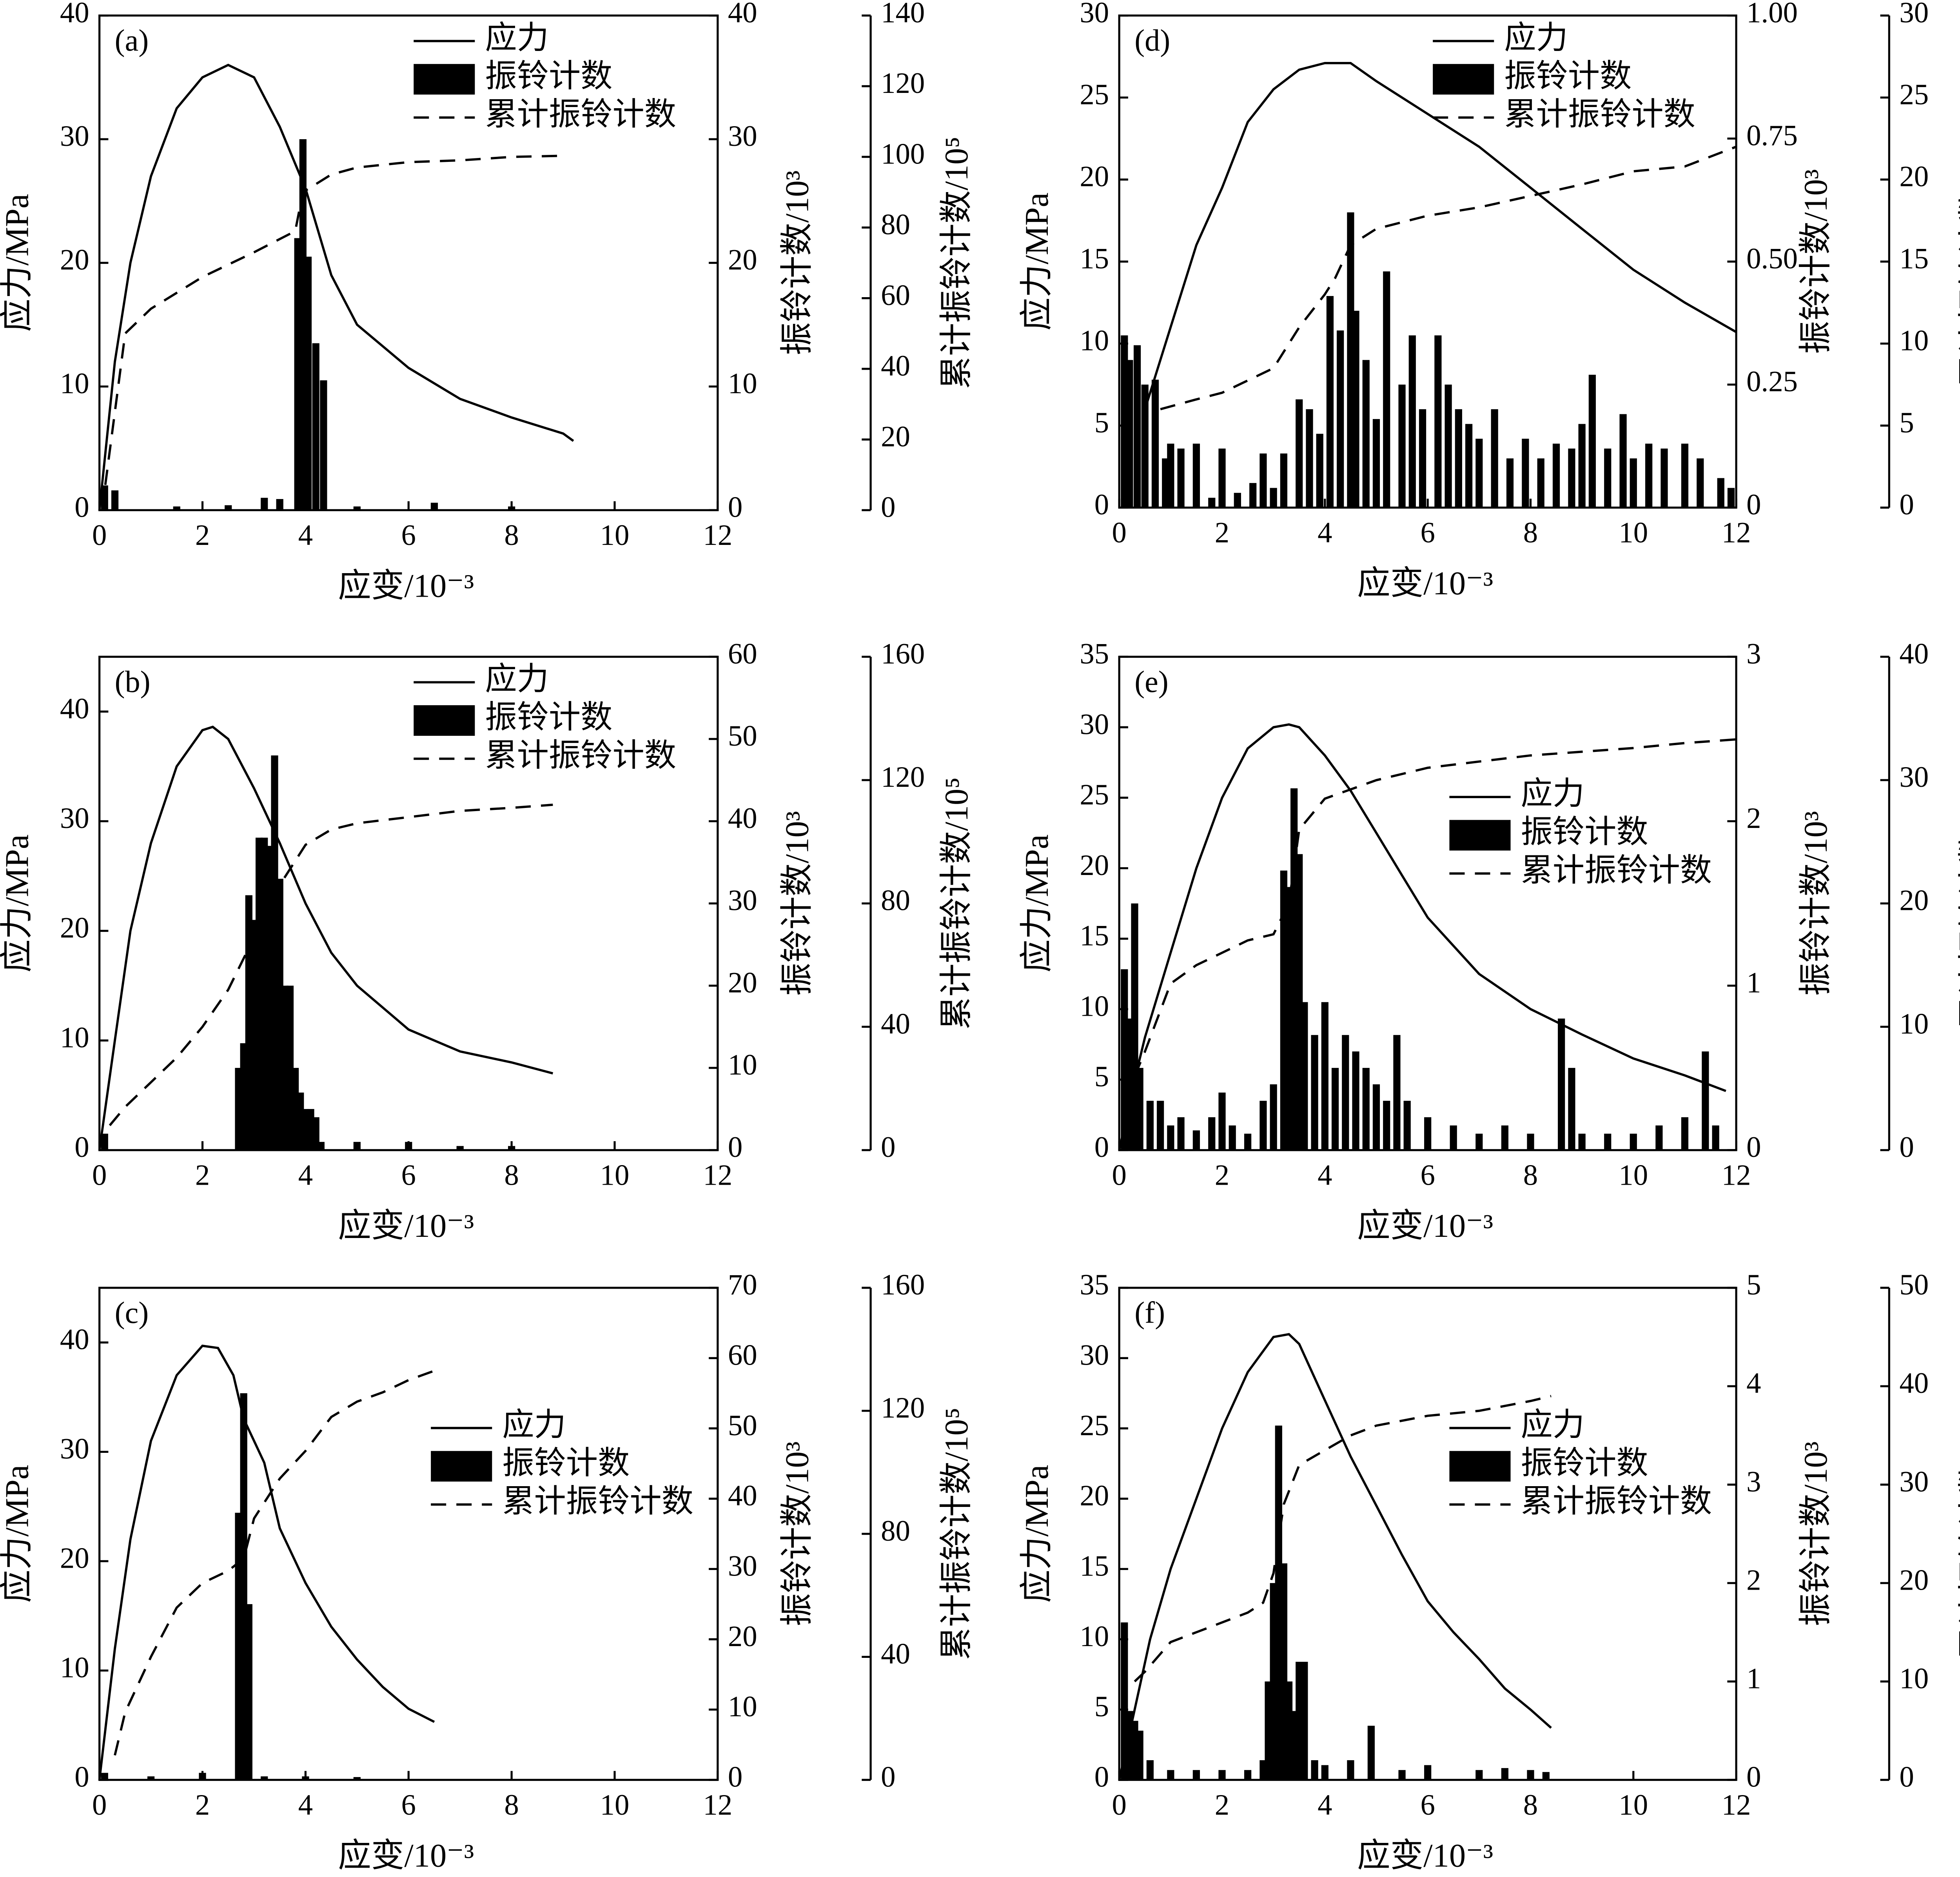 The width and height of the screenshot is (1960, 1877). What do you see at coordinates (1530, 533) in the screenshot?
I see `x-tick-label: 8` at bounding box center [1530, 533].